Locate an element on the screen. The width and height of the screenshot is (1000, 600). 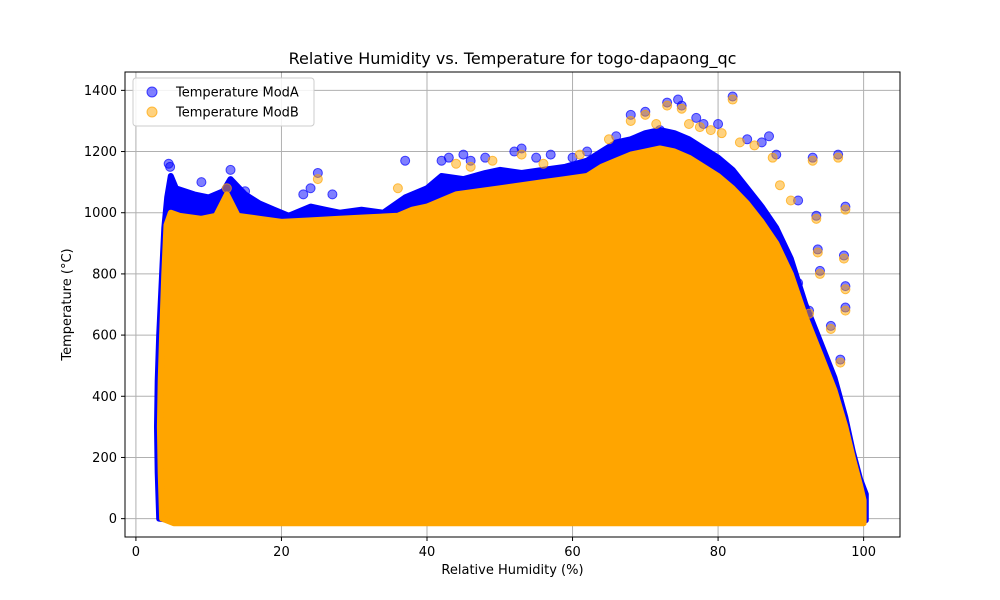
y-tick-label: 1000 is located at coordinates (100, 213).